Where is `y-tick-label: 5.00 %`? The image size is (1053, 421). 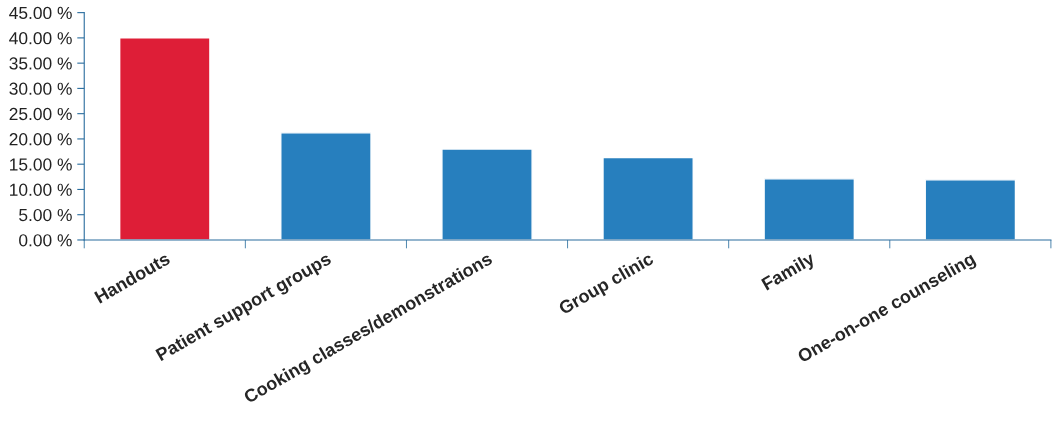
y-tick-label: 5.00 % is located at coordinates (45, 215).